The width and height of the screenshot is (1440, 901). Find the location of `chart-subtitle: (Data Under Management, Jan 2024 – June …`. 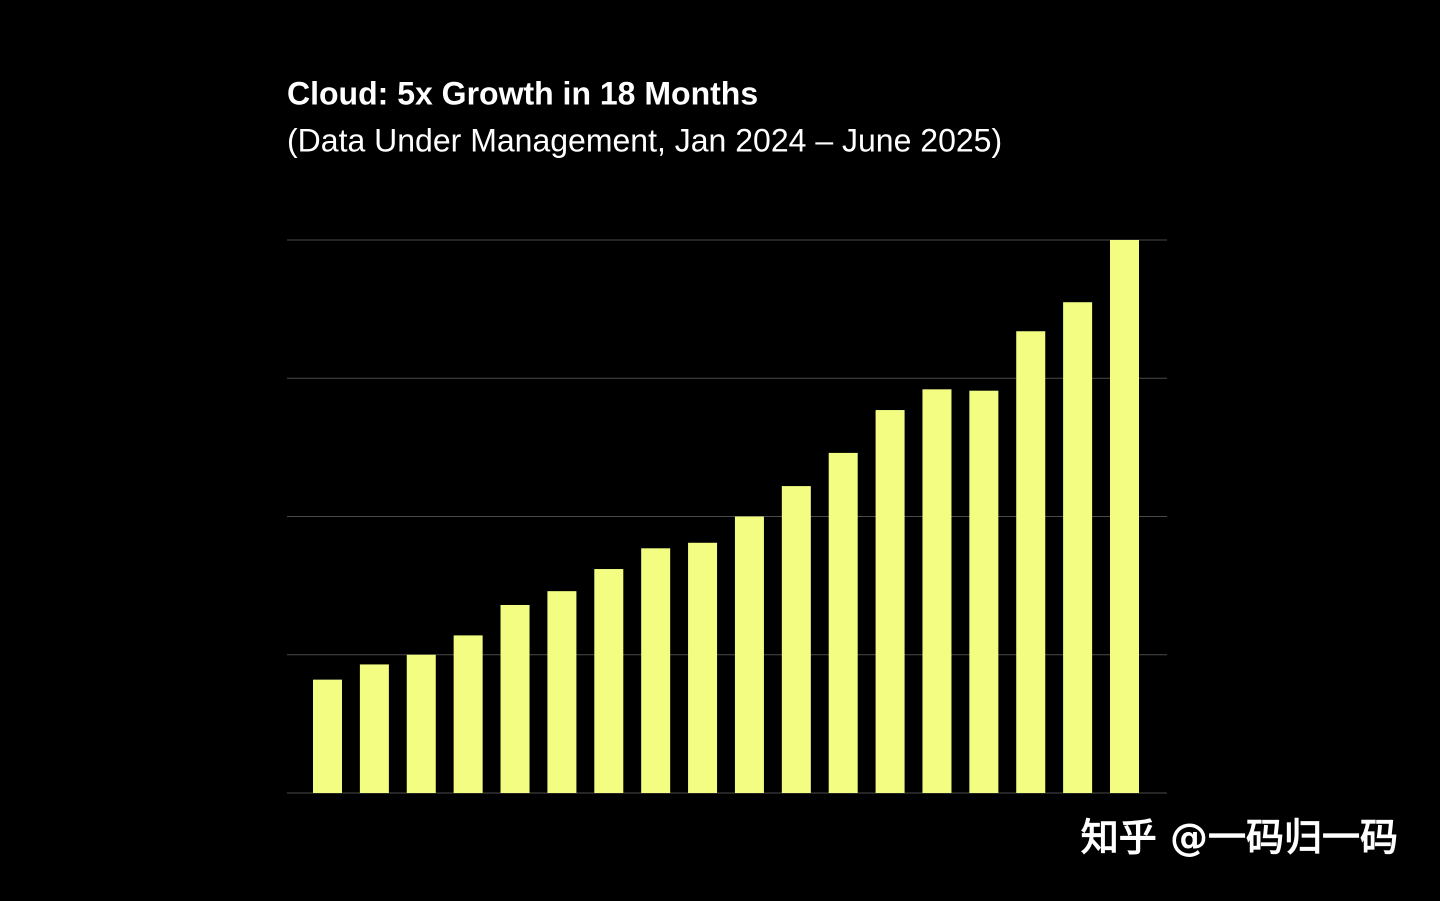

chart-subtitle: (Data Under Management, Jan 2024 – June … is located at coordinates (644, 140).